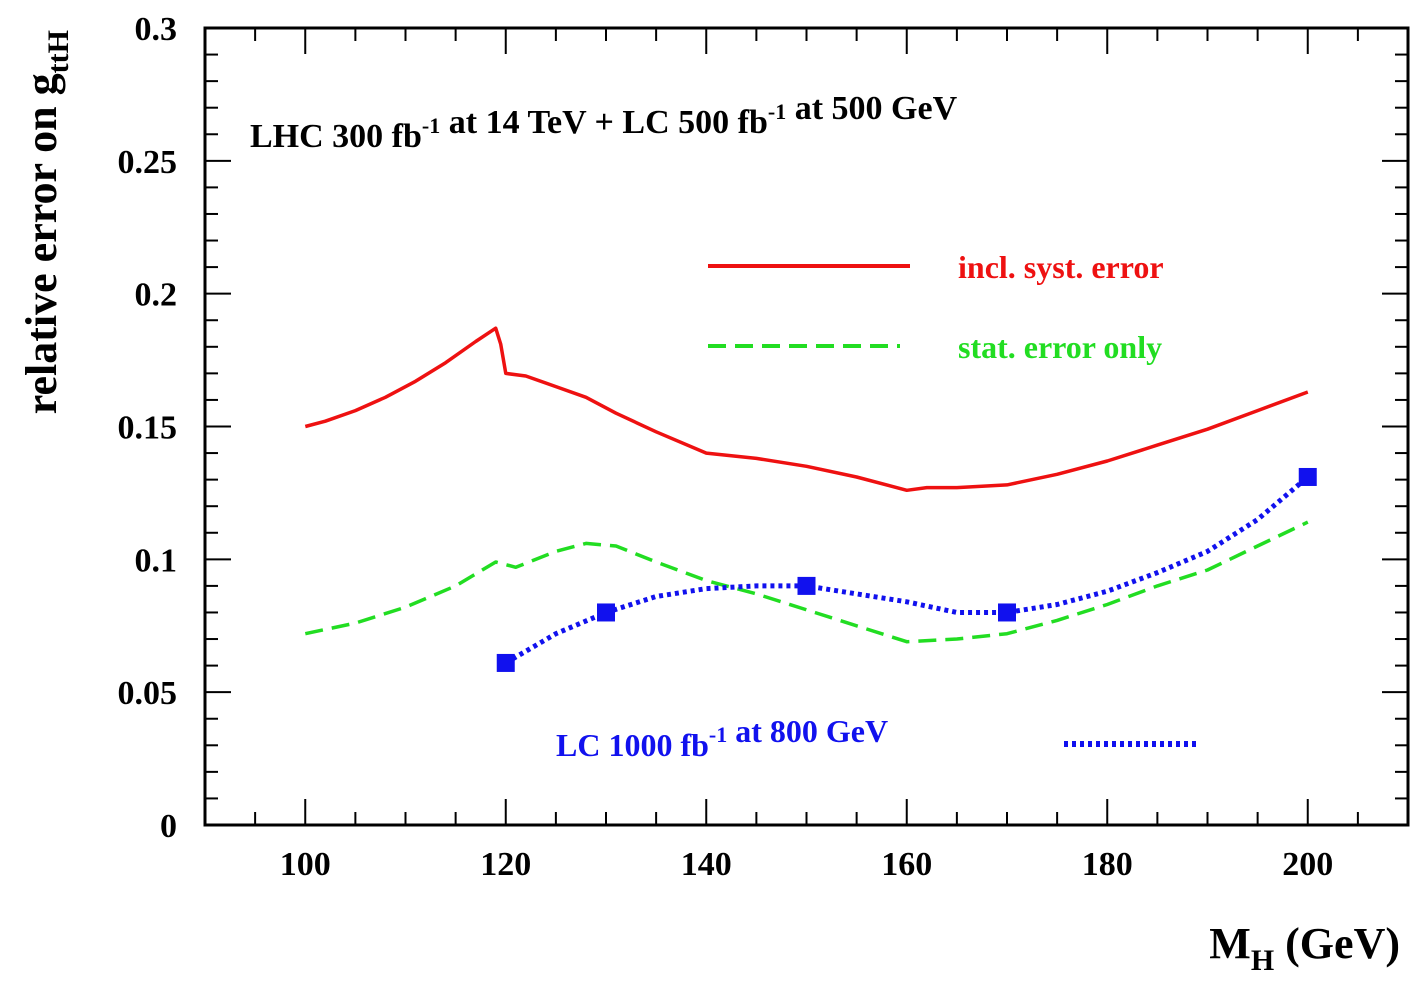  Describe the element at coordinates (1060, 347) in the screenshot. I see `legend-label-stat: stat. error only` at that location.